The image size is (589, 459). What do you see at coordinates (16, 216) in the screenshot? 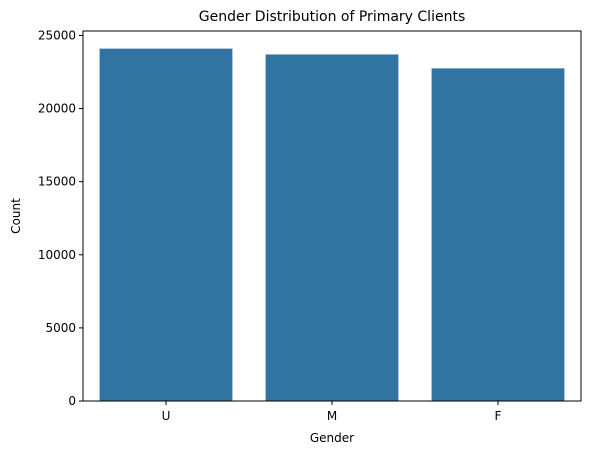
I see `y-axis-label: Count` at bounding box center [16, 216].